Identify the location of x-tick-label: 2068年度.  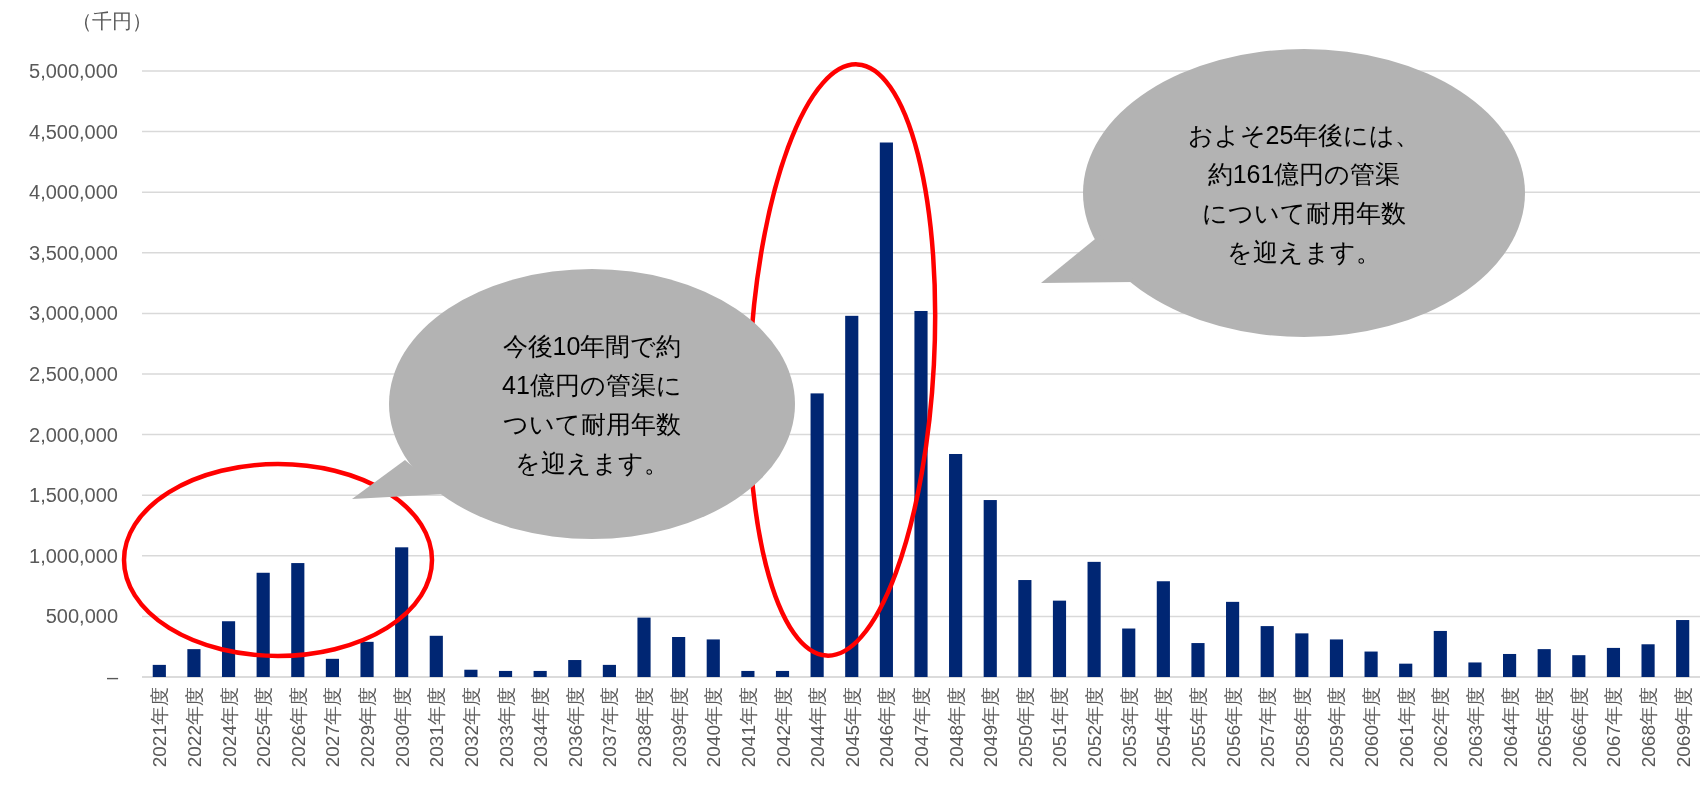
(1649, 727).